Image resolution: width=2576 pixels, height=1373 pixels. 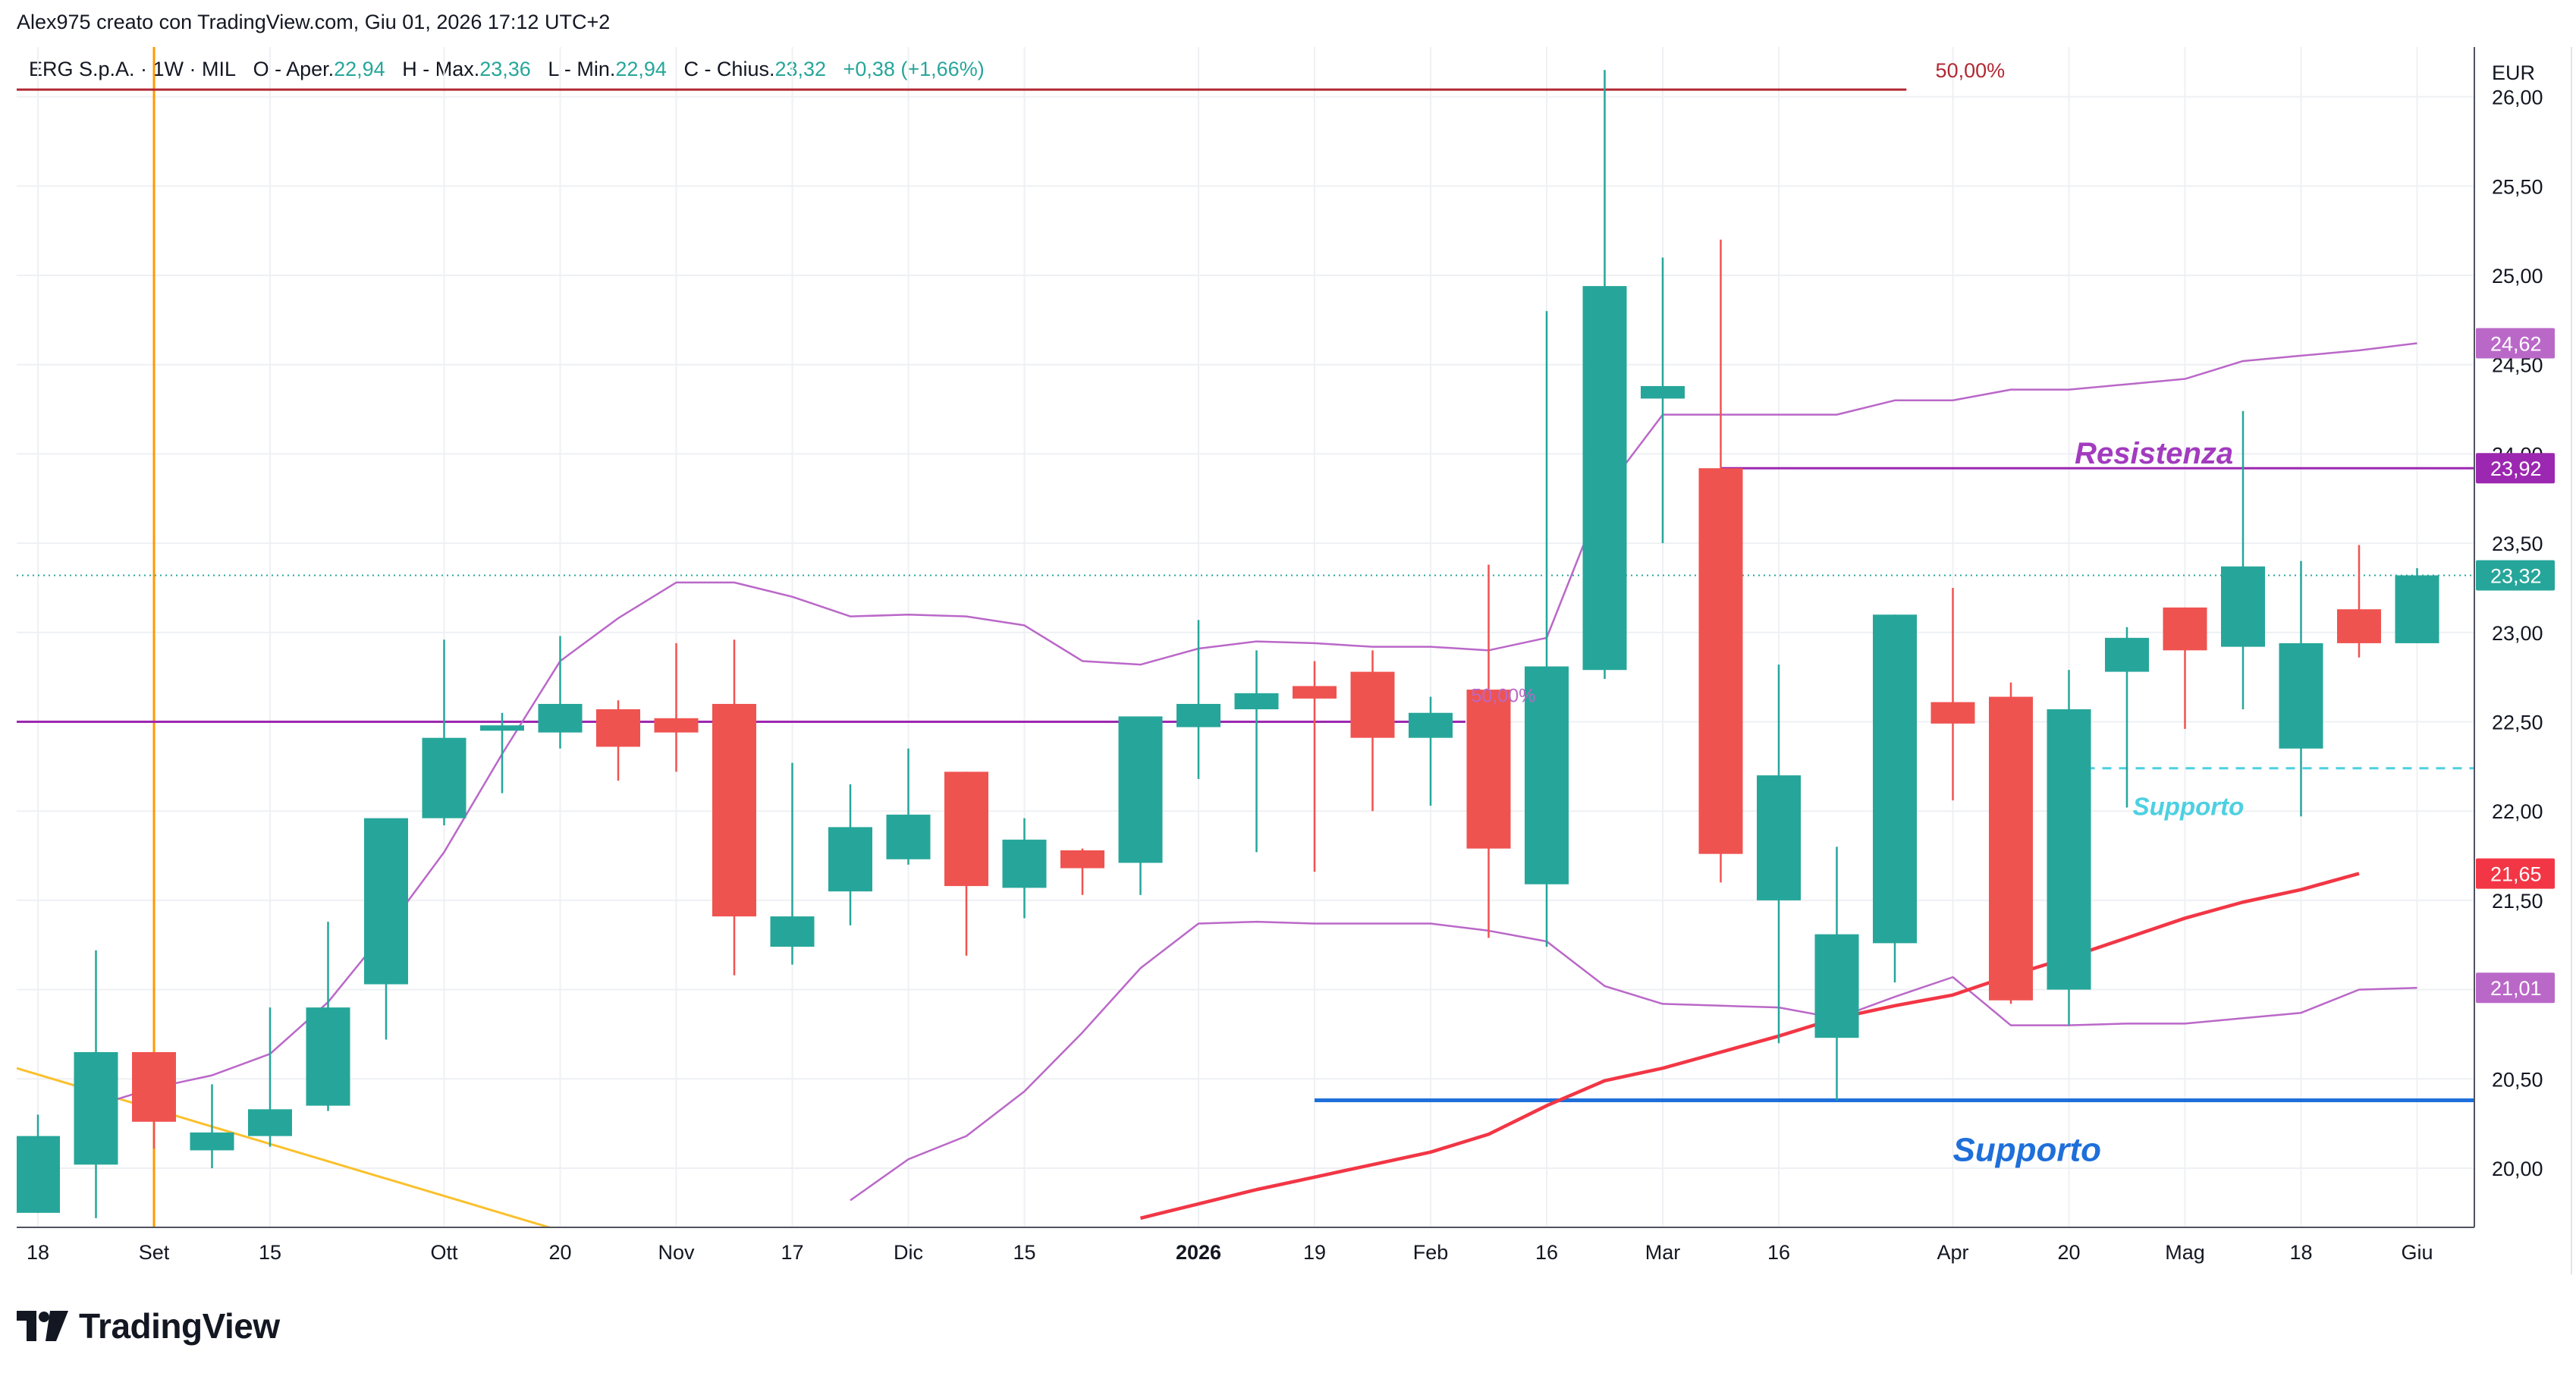 I want to click on price-badge: 21,65, so click(x=2515, y=873).